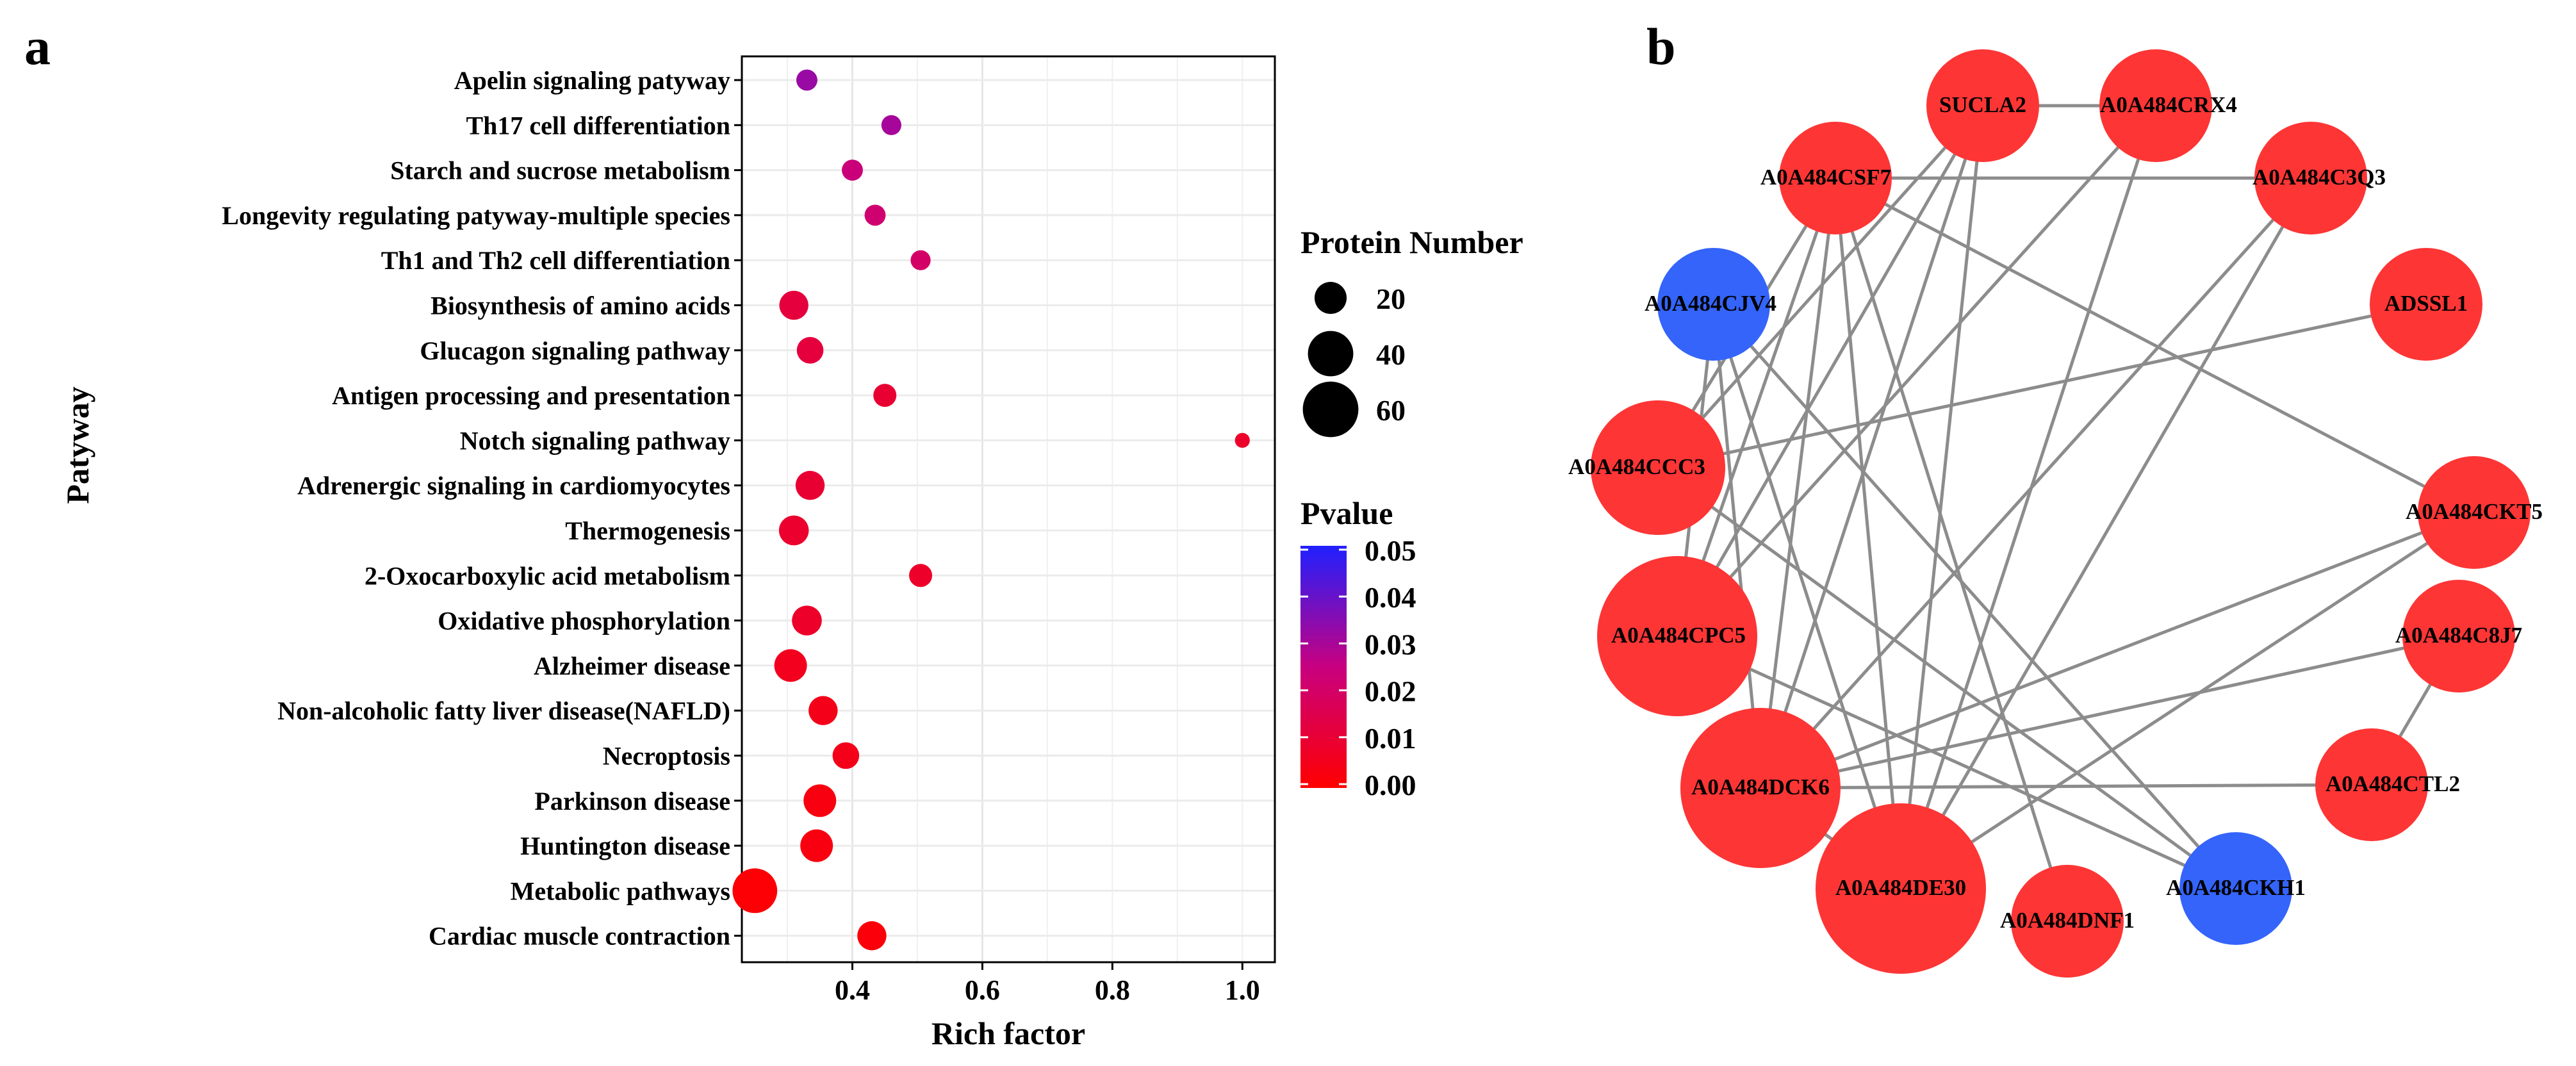 Image resolution: width=2576 pixels, height=1066 pixels. Describe the element at coordinates (1710, 303) in the screenshot. I see `network-node-label: A0A484CJV4` at that location.